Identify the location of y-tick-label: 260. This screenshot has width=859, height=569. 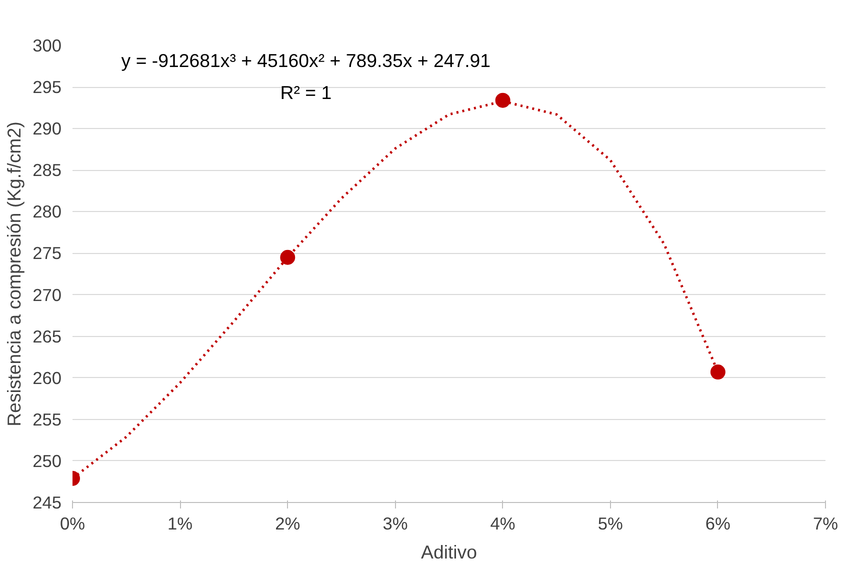
(47, 378).